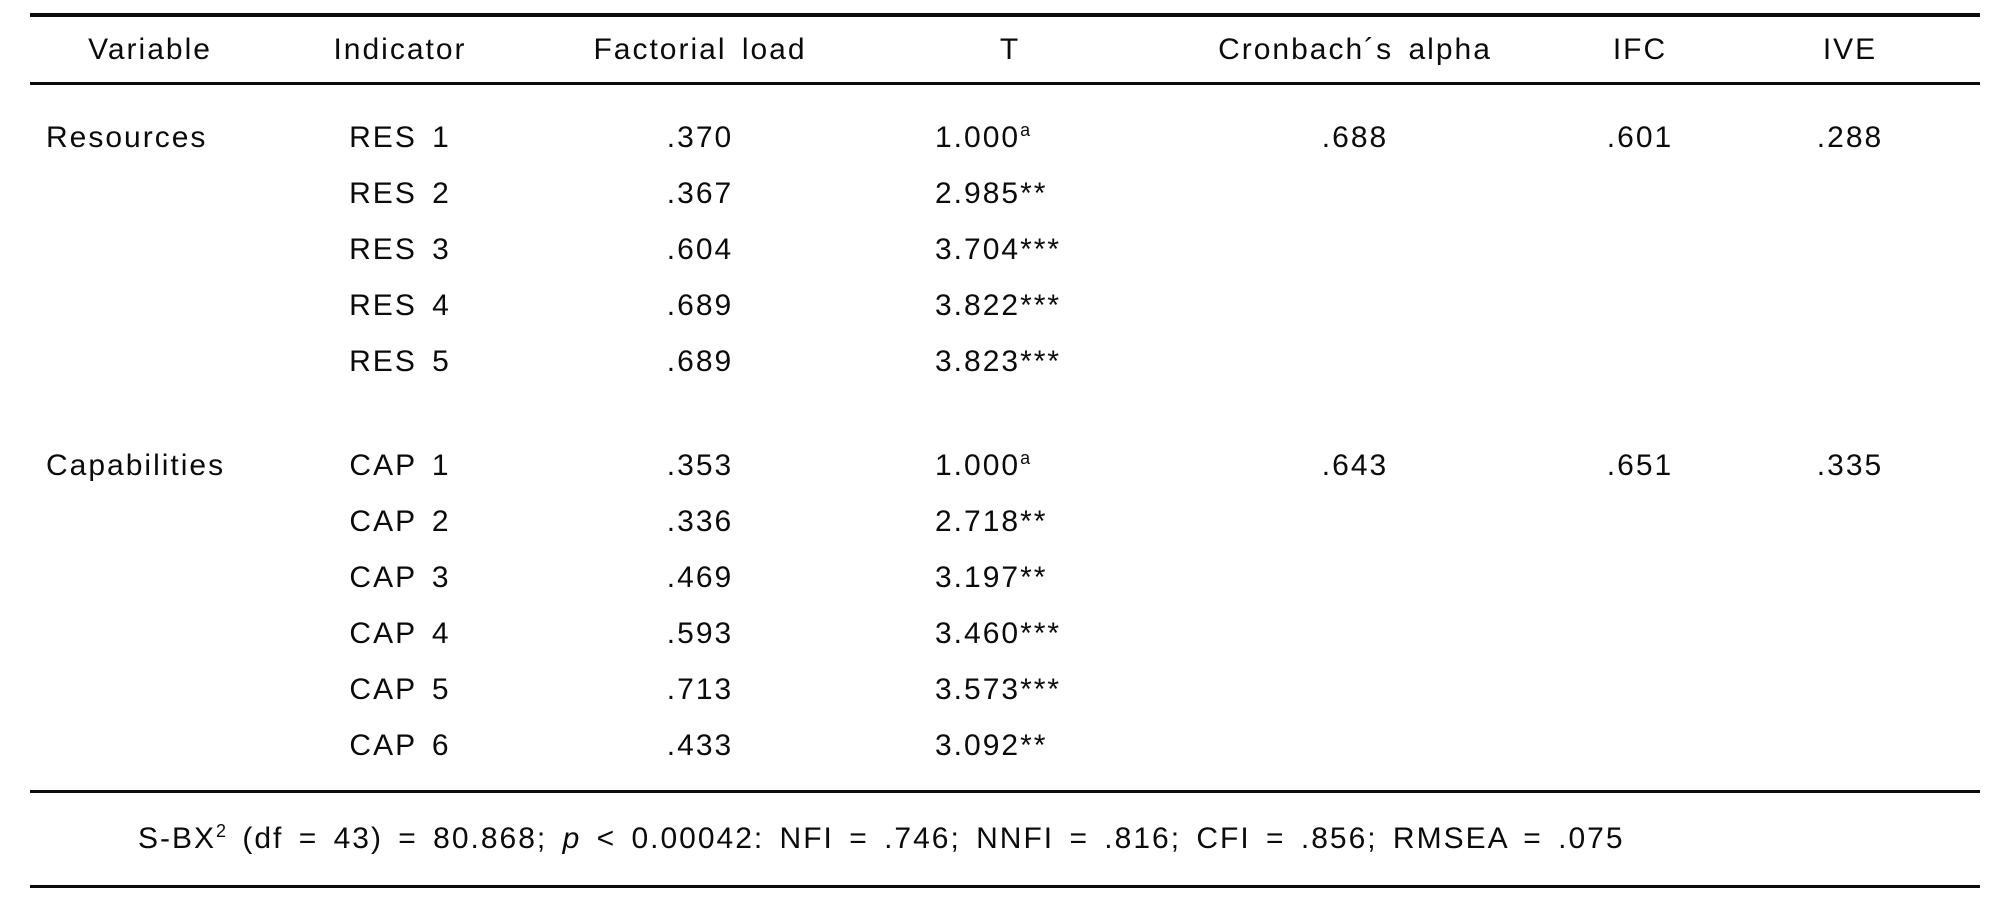 This screenshot has height=914, width=2008. Describe the element at coordinates (998, 249) in the screenshot. I see `t-cell: 3.704***` at that location.